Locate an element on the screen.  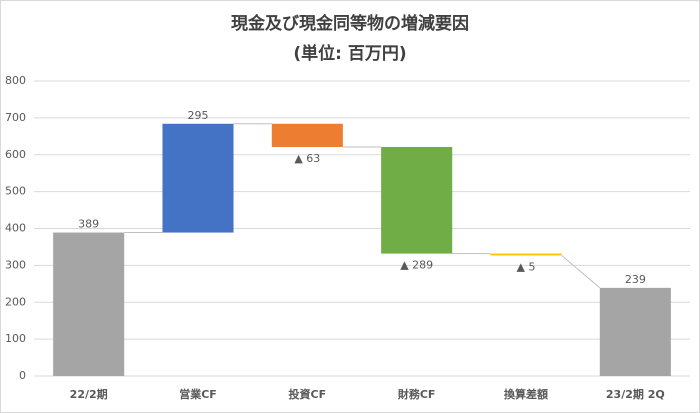
value-label: ▲ 63 is located at coordinates (307, 158).